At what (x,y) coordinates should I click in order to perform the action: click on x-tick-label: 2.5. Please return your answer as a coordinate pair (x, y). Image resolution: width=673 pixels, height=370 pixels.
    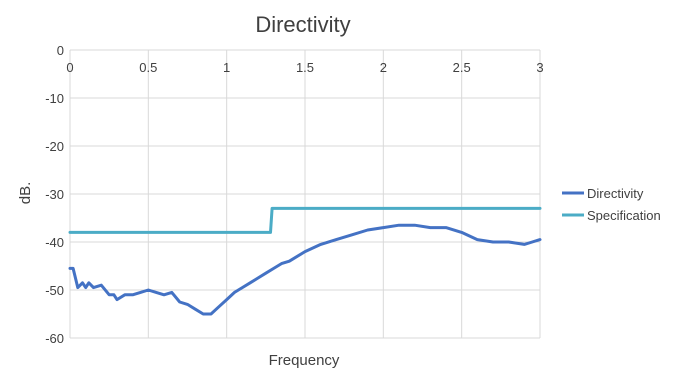
    Looking at the image, I should click on (462, 67).